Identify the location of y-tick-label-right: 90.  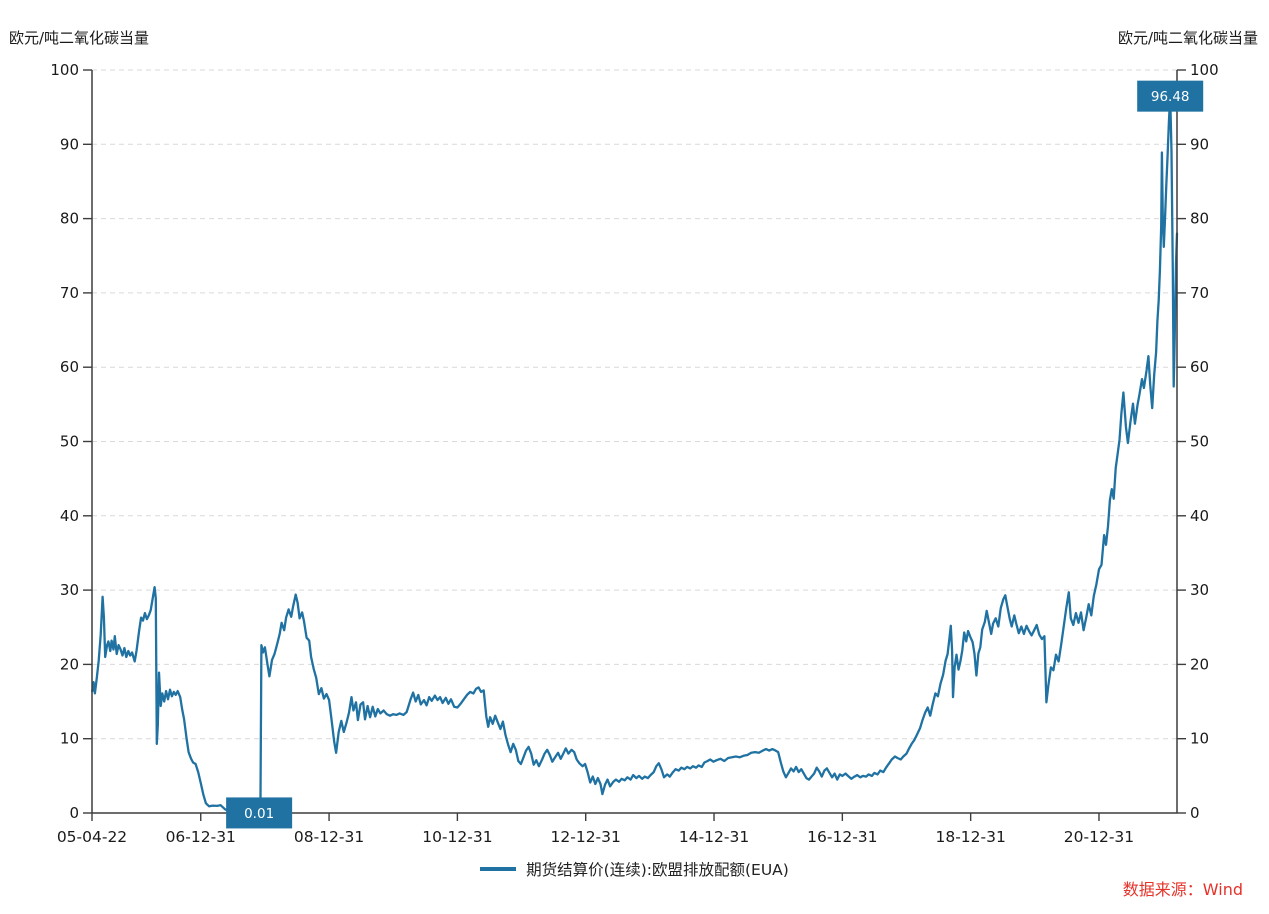
(1199, 144).